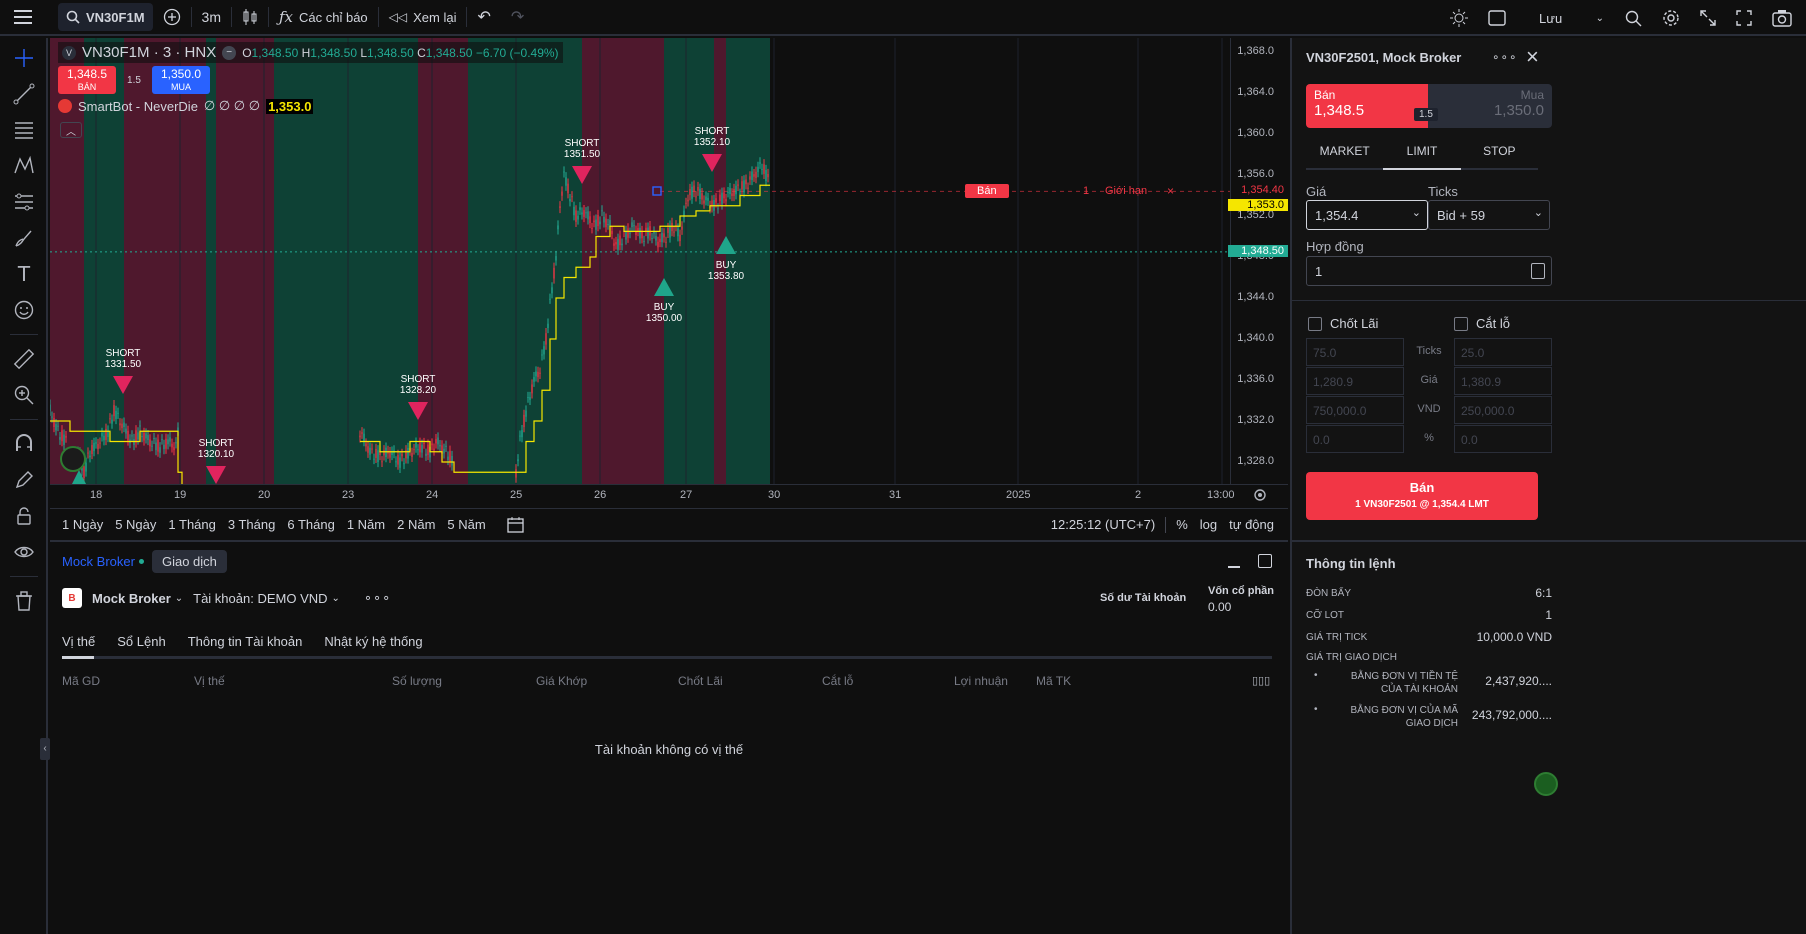 The width and height of the screenshot is (1806, 934). Describe the element at coordinates (81, 681) in the screenshot. I see `column-header-0: Mã GD` at that location.